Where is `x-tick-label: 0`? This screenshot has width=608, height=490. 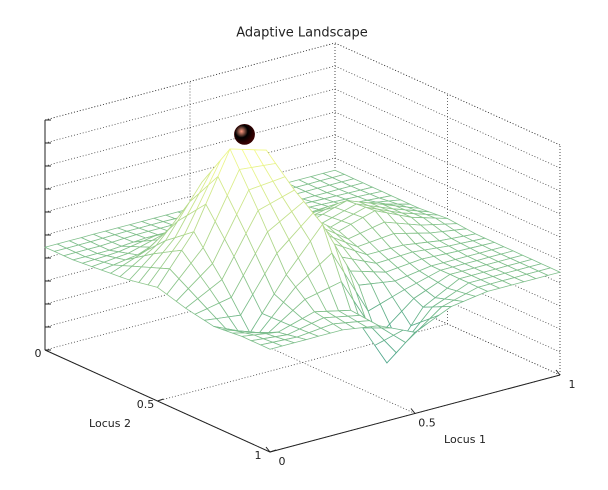
x-tick-label: 0 is located at coordinates (282, 461).